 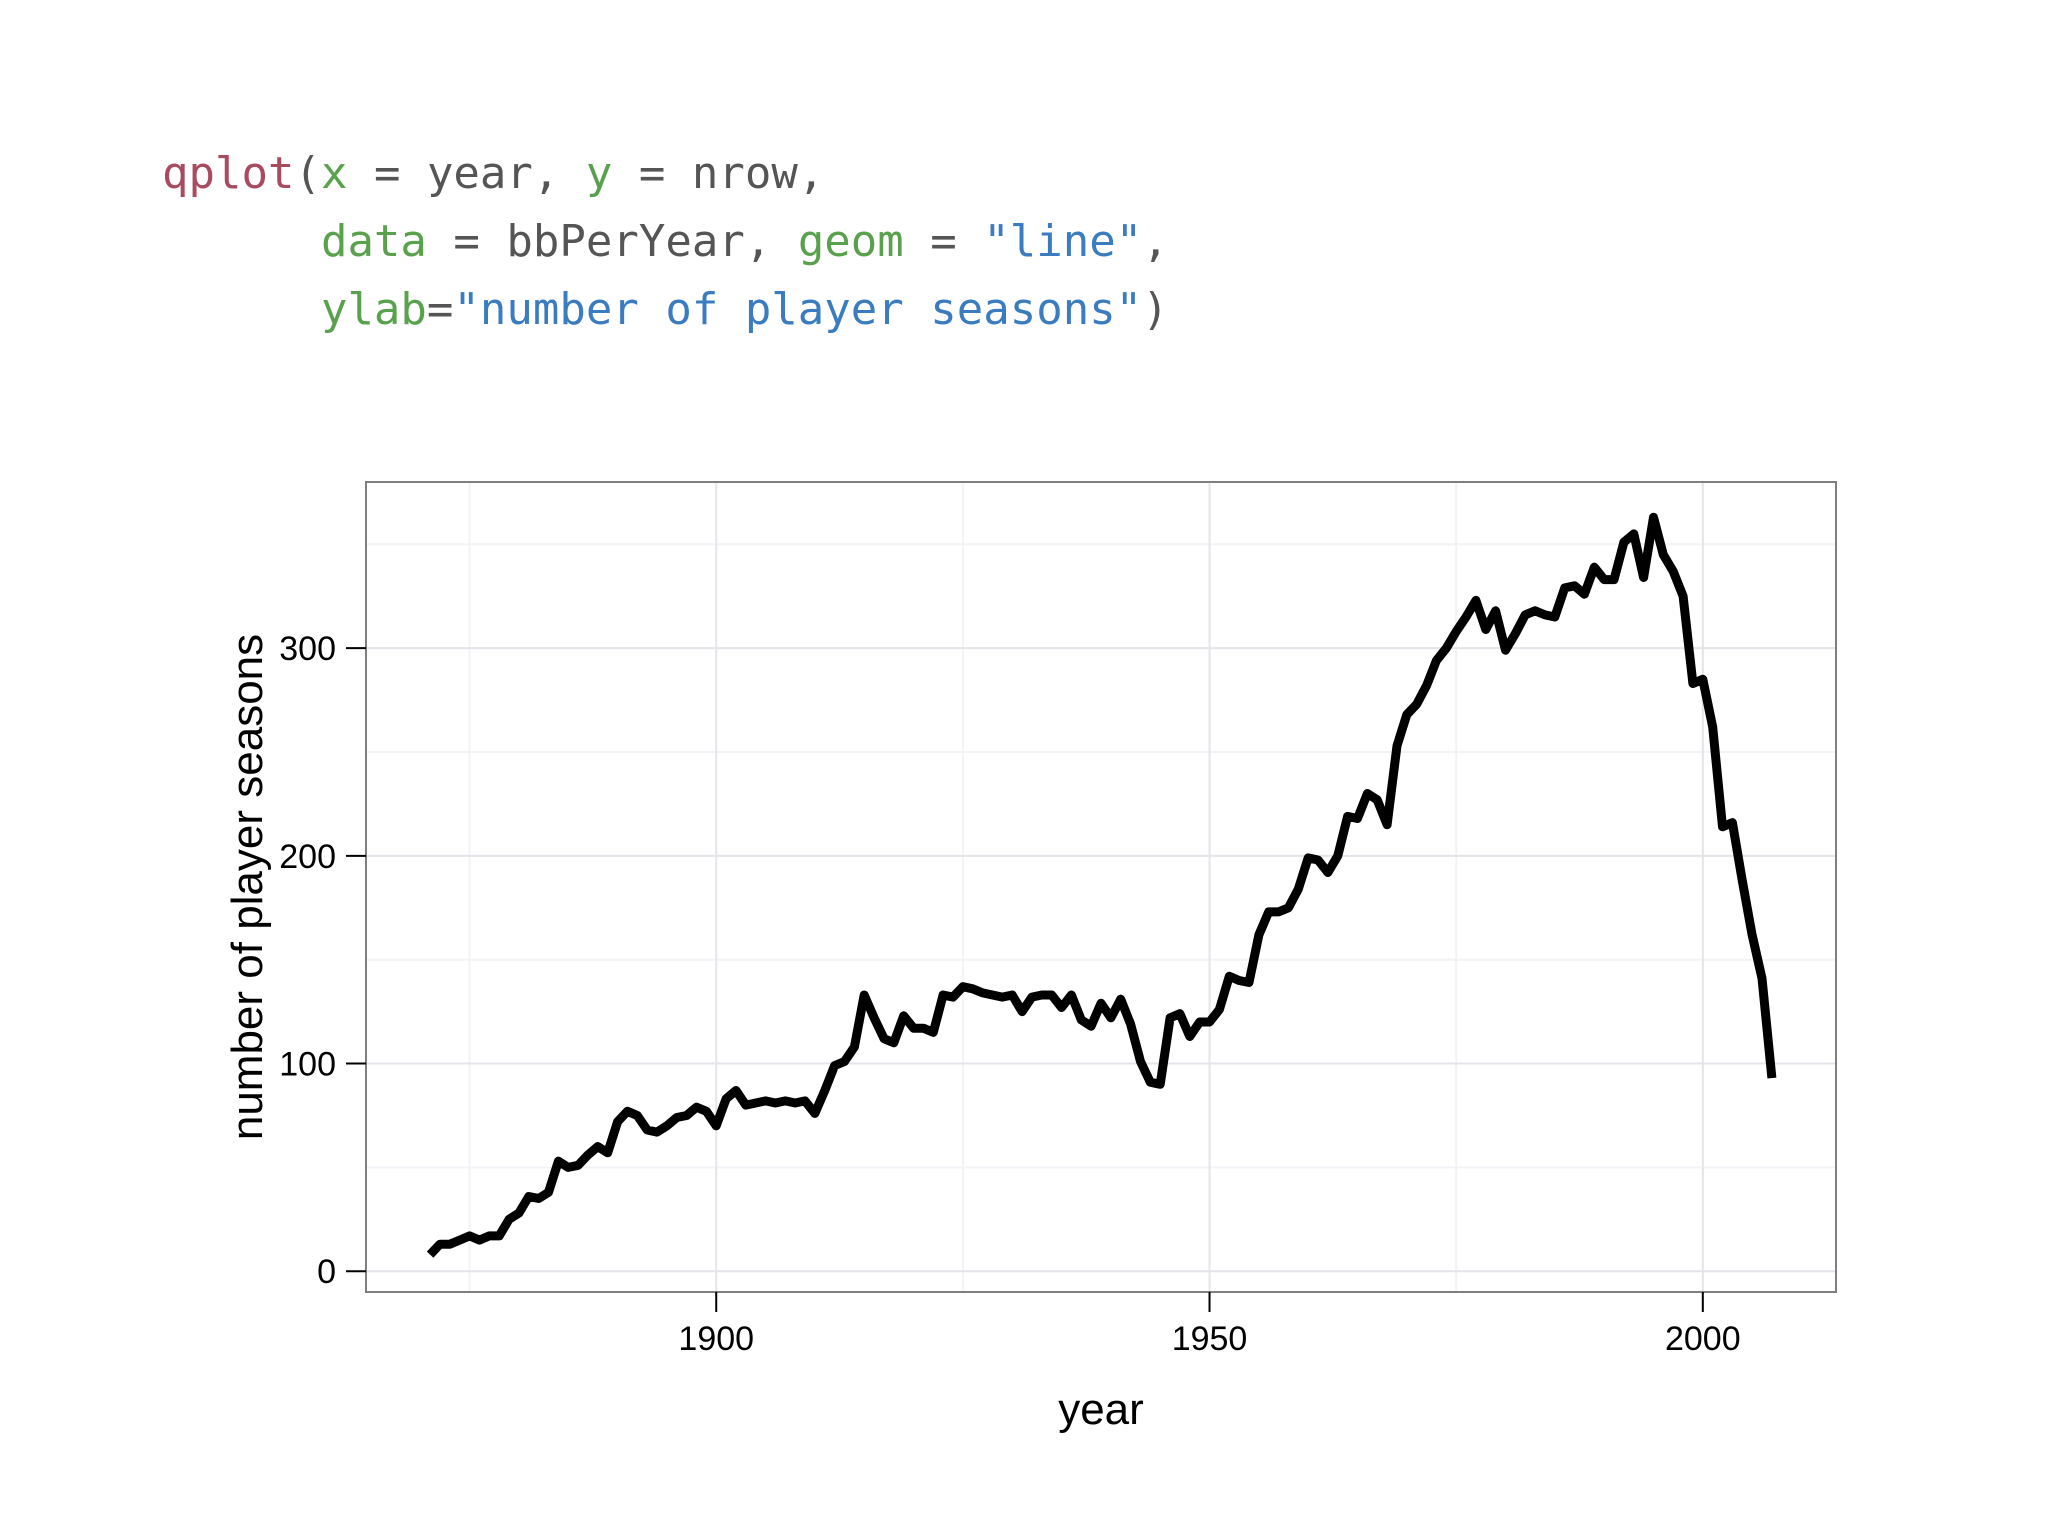 What do you see at coordinates (307, 173) in the screenshot?
I see `code-token: (` at bounding box center [307, 173].